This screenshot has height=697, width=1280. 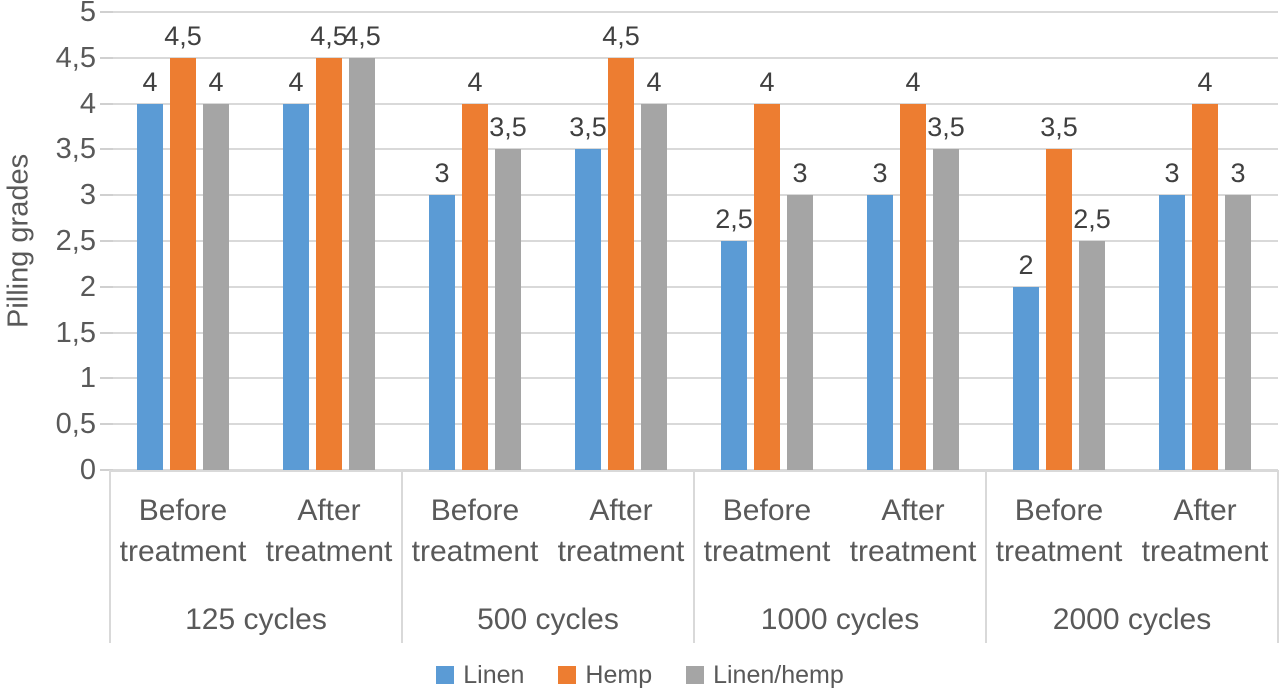 I want to click on legend-entry-linen: Linen, so click(x=480, y=675).